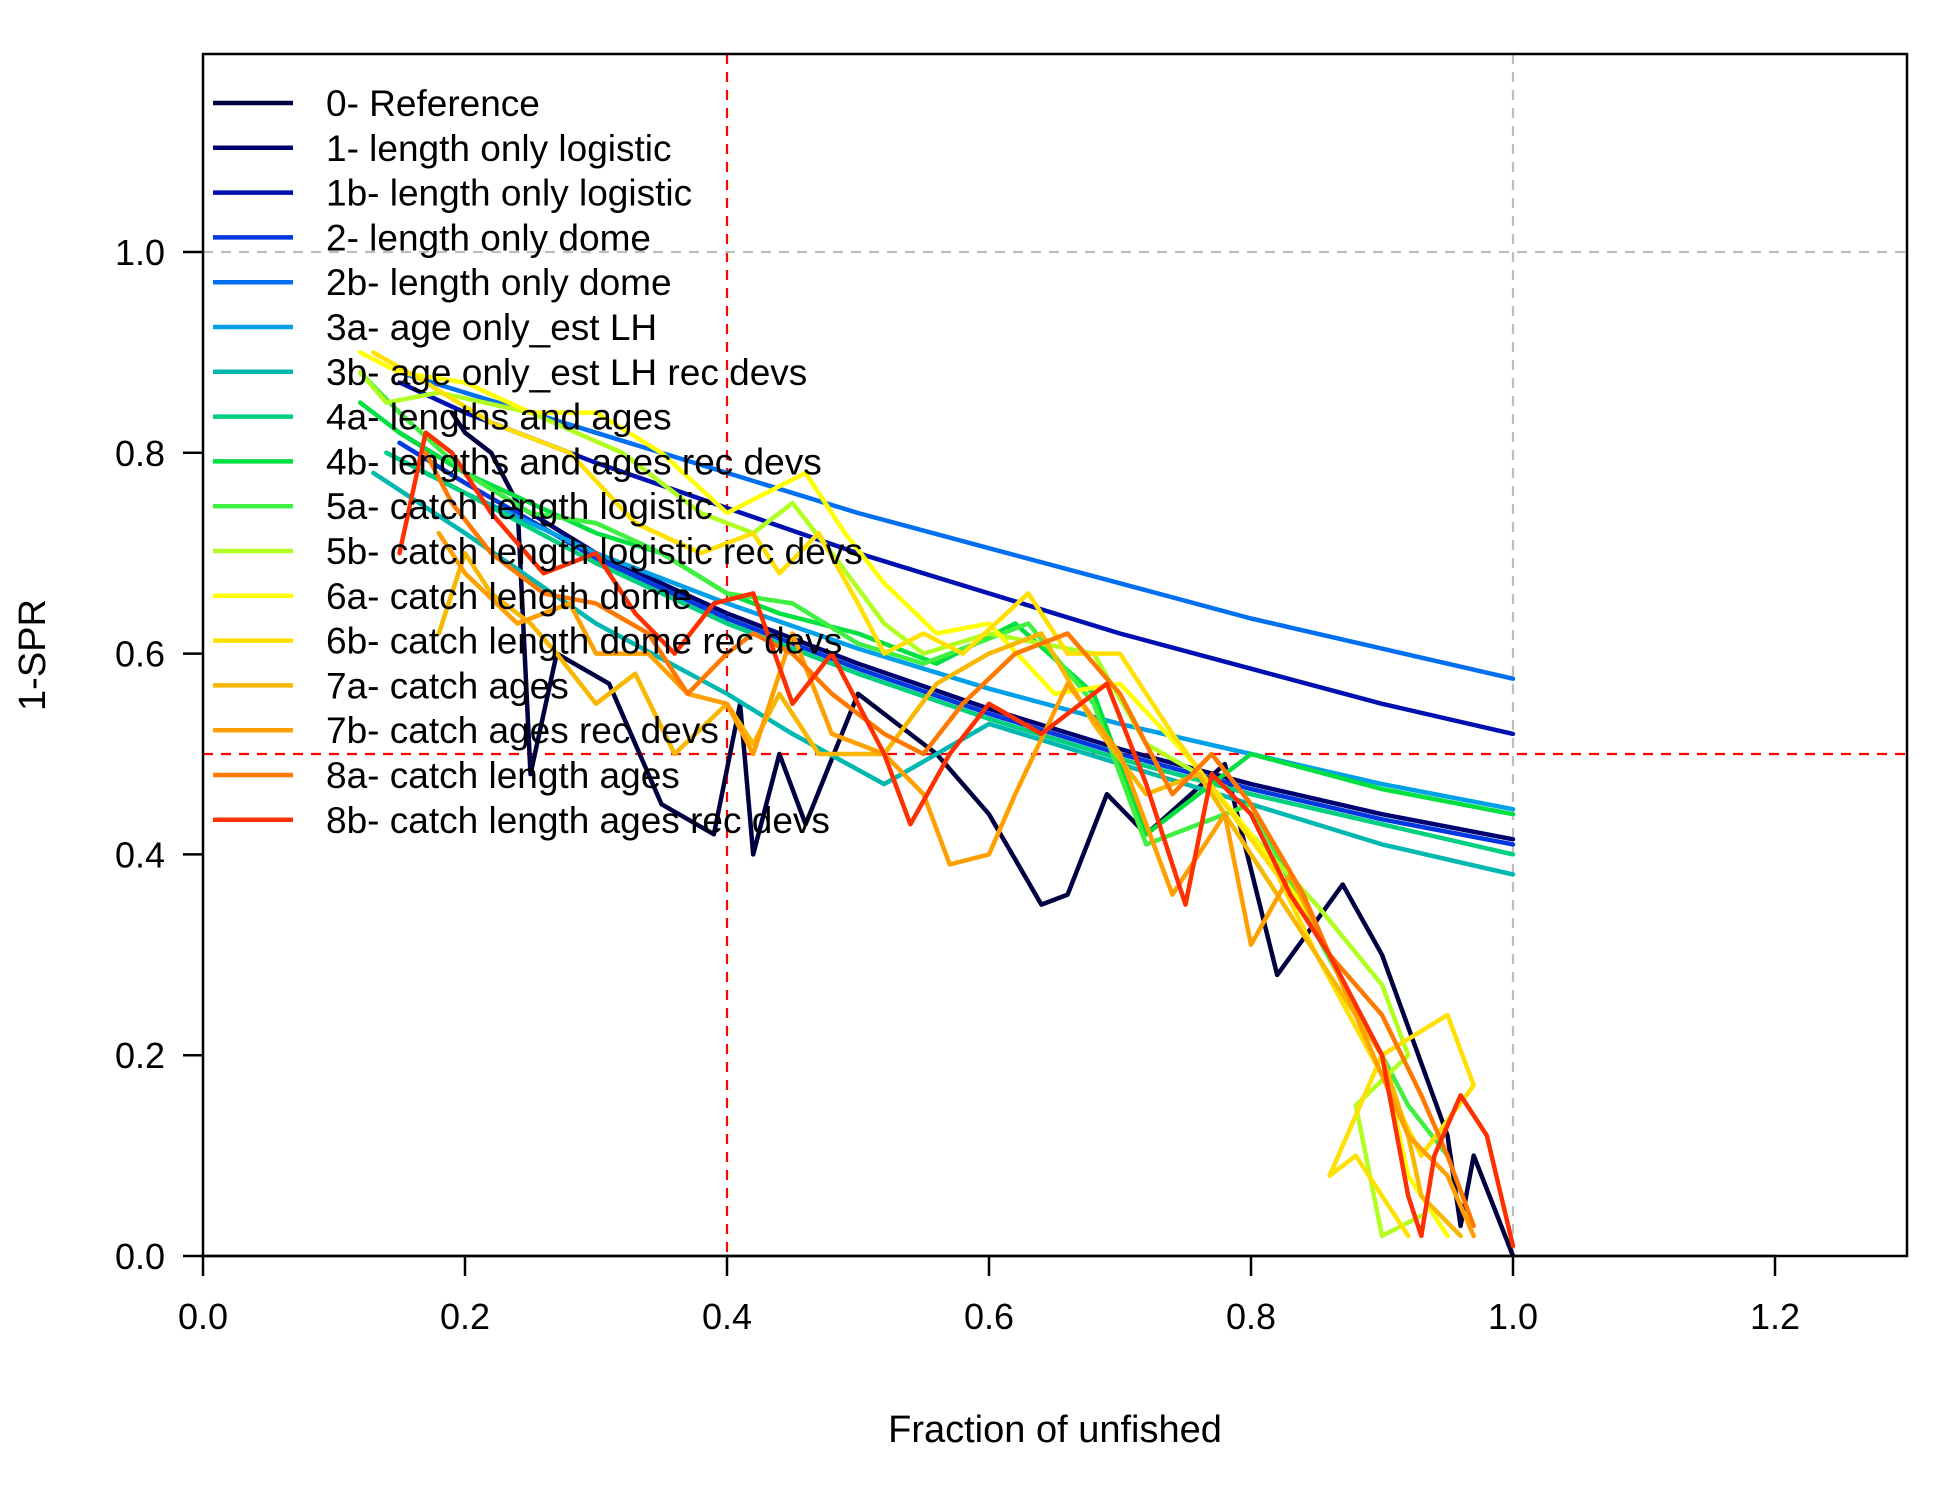  Describe the element at coordinates (578, 820) in the screenshot. I see `legend-label-16: 8b- catch length ages rec devs` at that location.